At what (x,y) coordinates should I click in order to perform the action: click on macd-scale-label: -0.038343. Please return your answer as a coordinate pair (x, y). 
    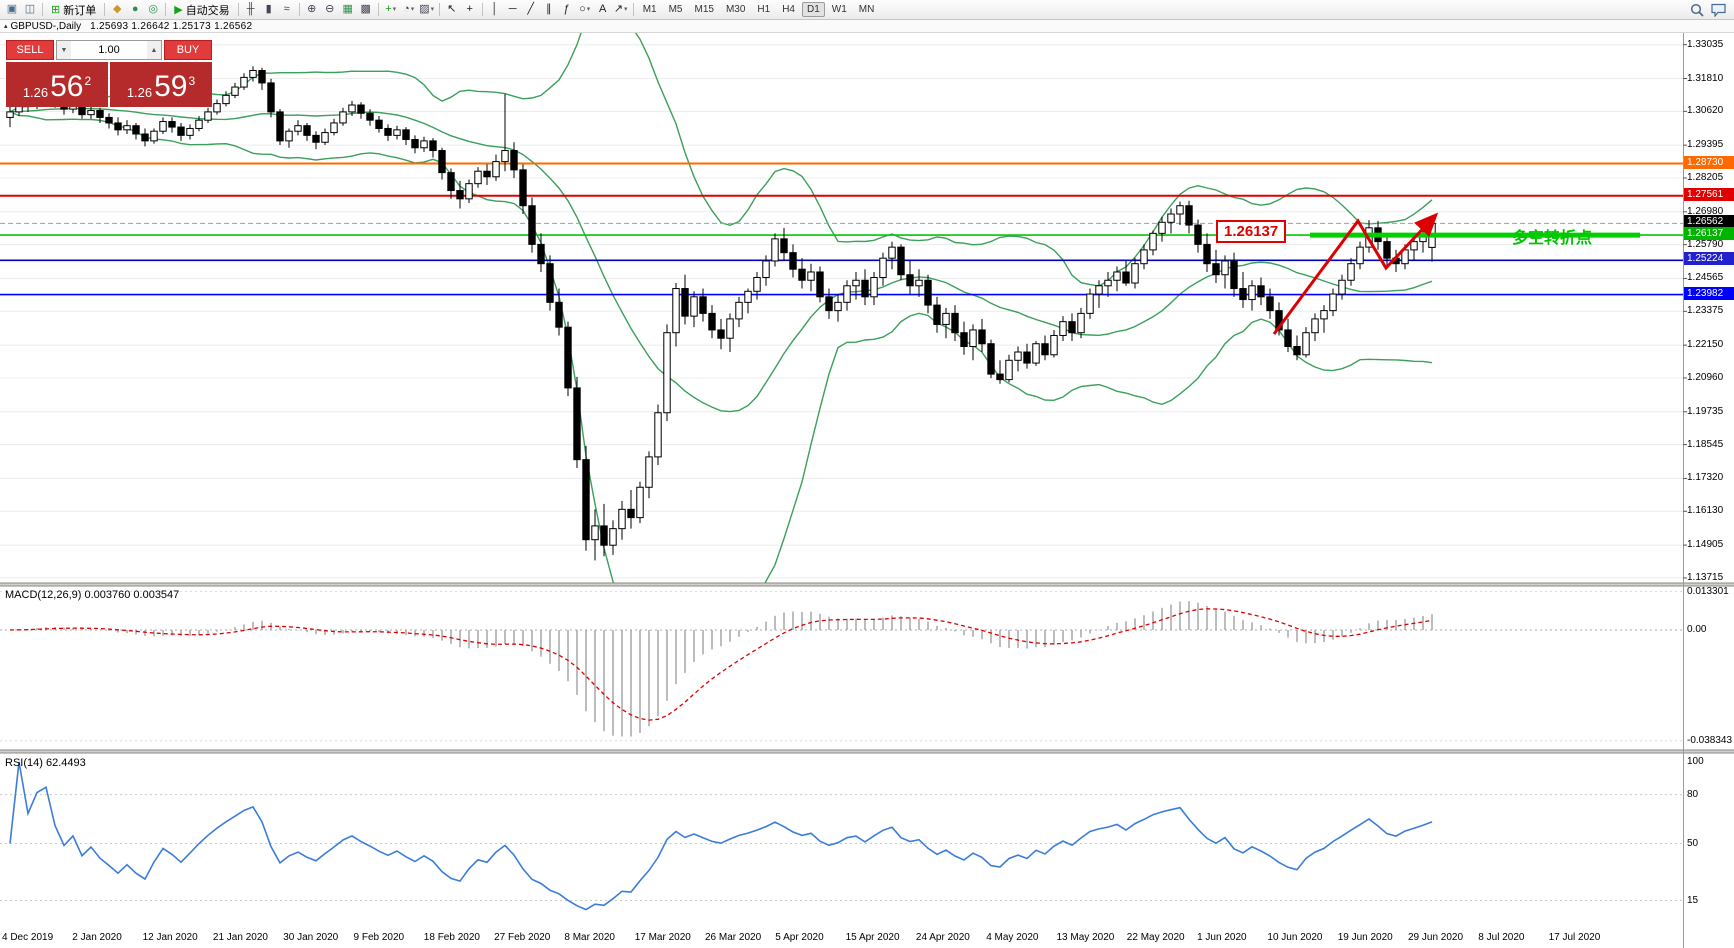
    Looking at the image, I should click on (1710, 740).